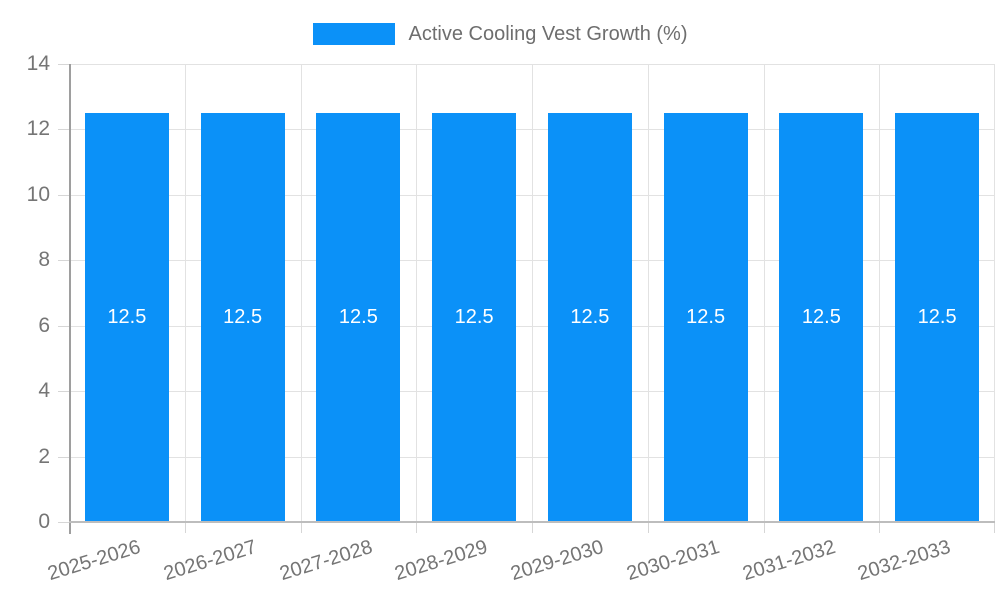  I want to click on y-axis-tick-label: 4, so click(44, 391).